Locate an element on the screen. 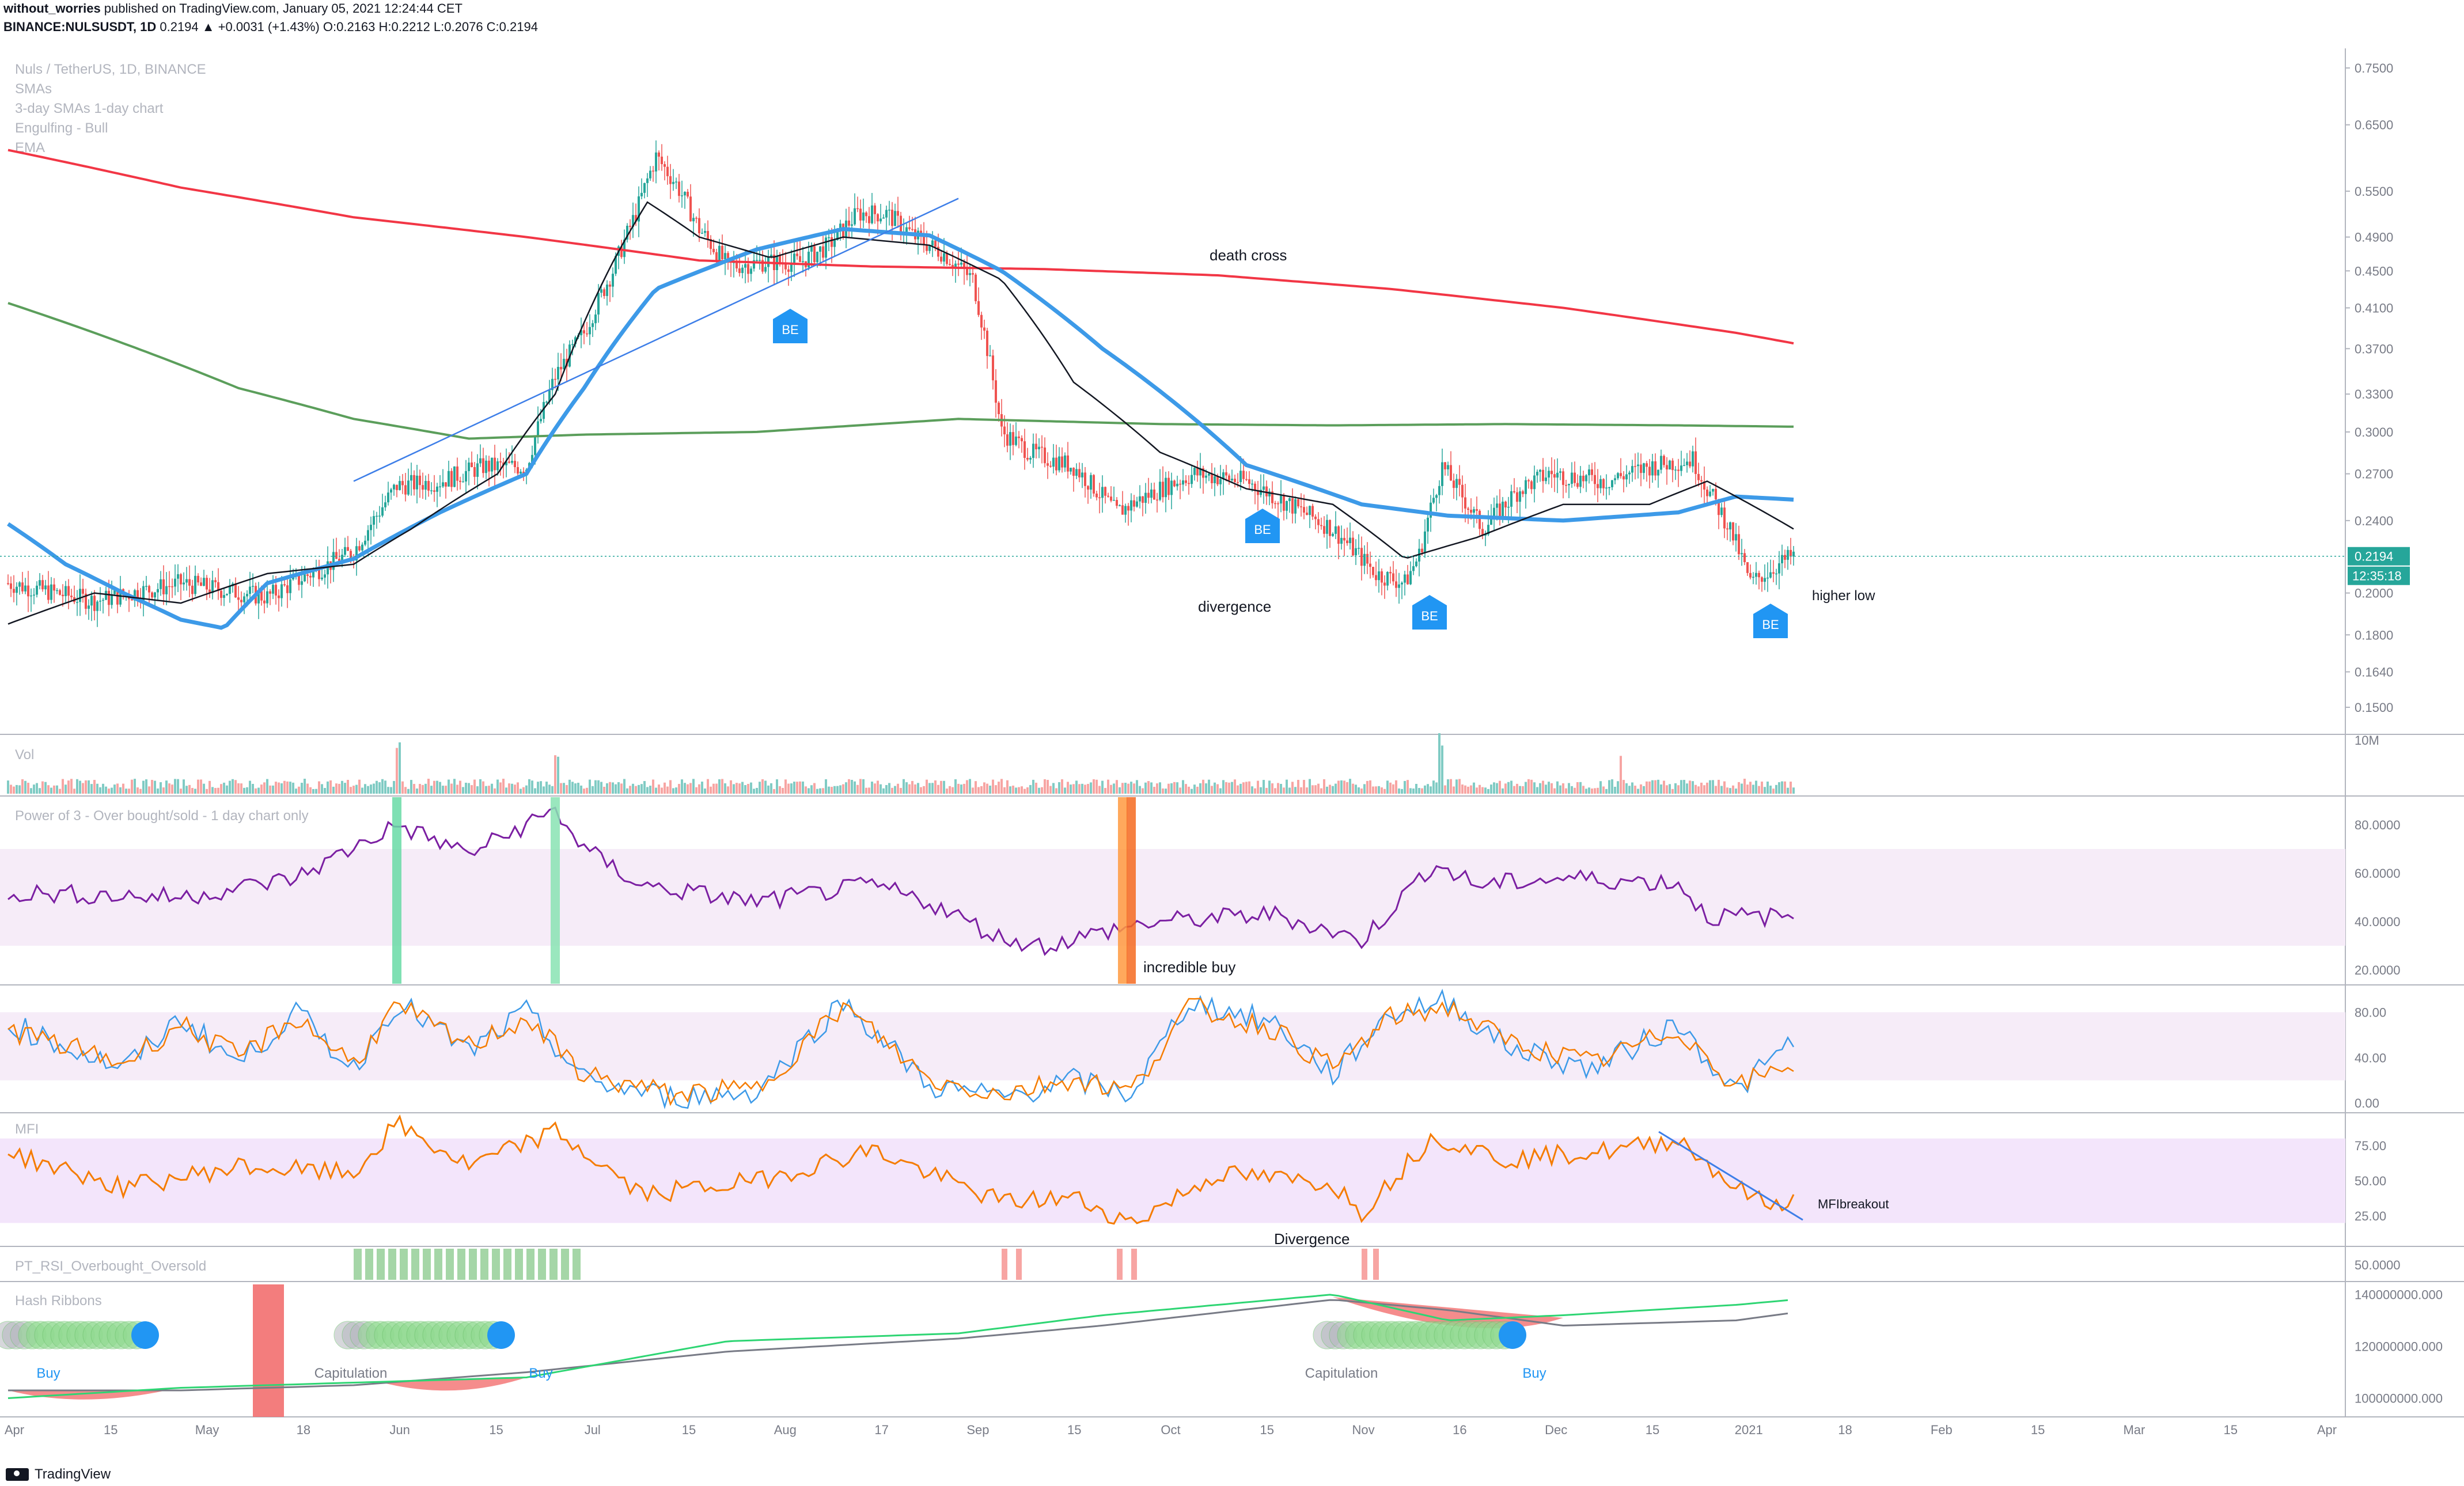  mfi-band is located at coordinates (1172, 1180).